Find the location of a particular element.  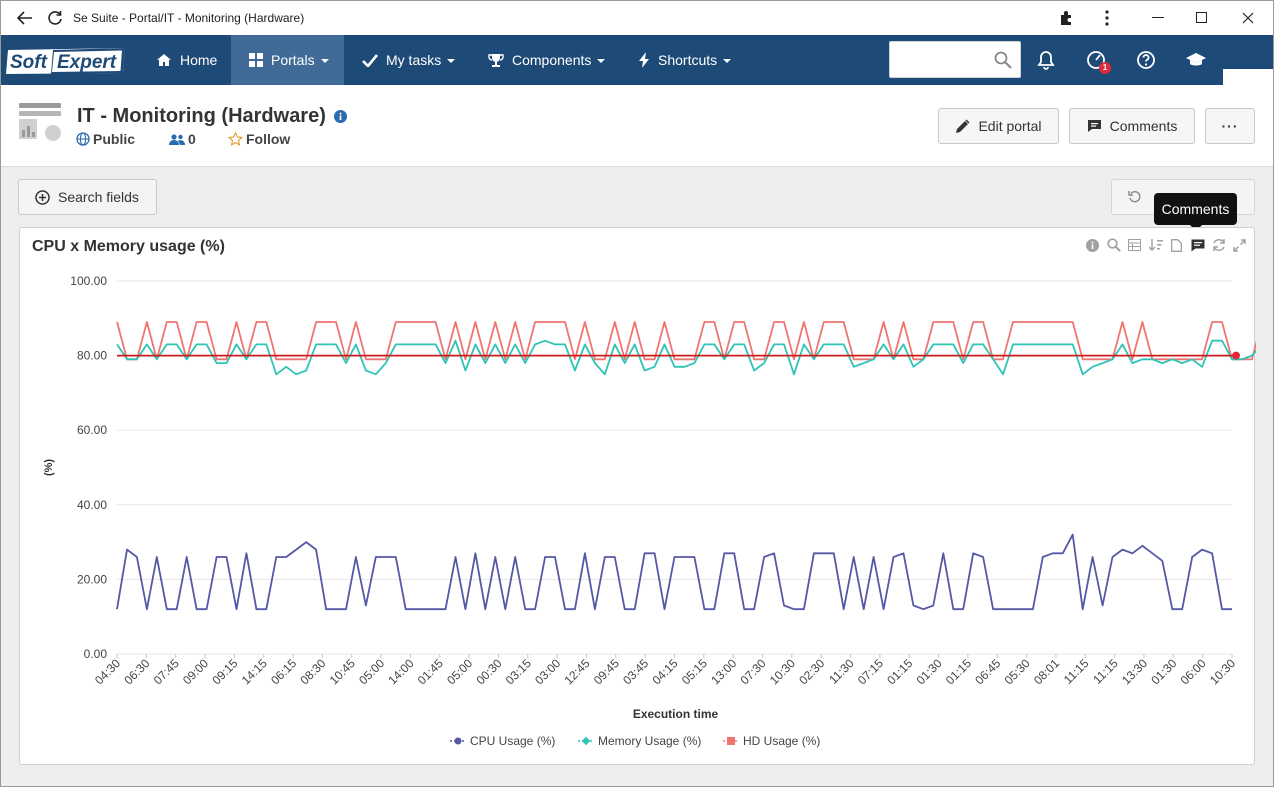

chart-info-icon is located at coordinates (1092, 245).